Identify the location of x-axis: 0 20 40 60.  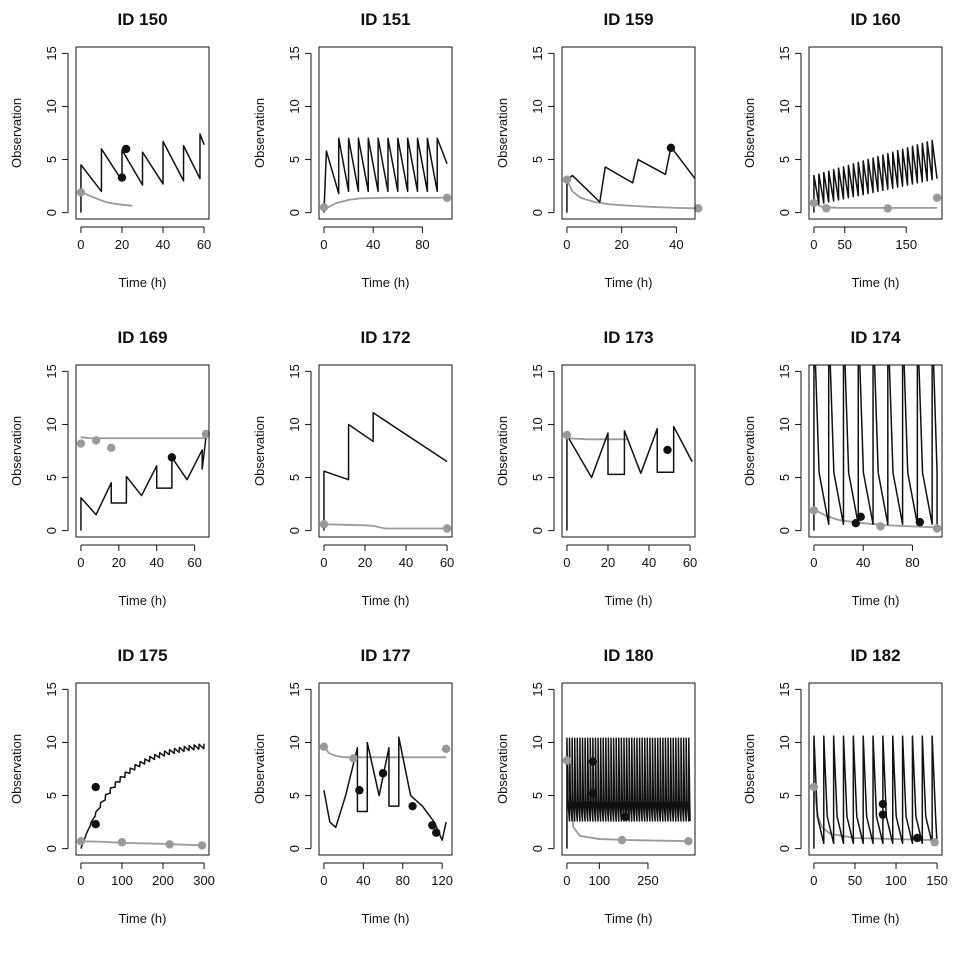
(630, 557).